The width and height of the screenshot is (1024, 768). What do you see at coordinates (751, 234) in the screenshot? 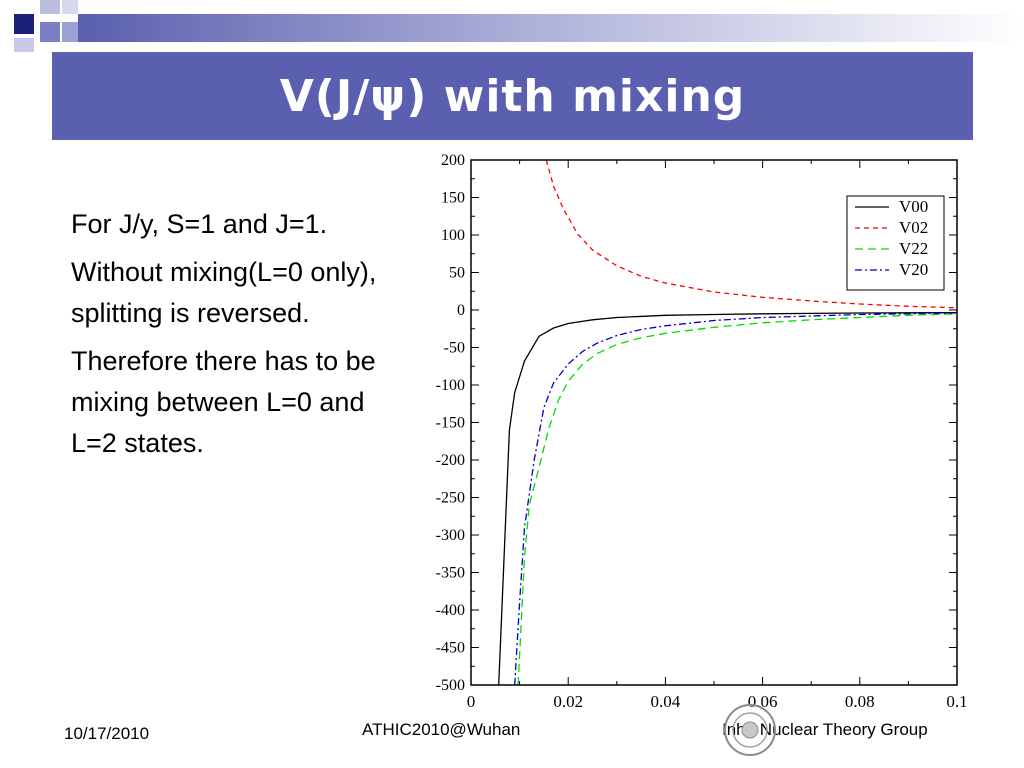
I see `series-line-v02` at bounding box center [751, 234].